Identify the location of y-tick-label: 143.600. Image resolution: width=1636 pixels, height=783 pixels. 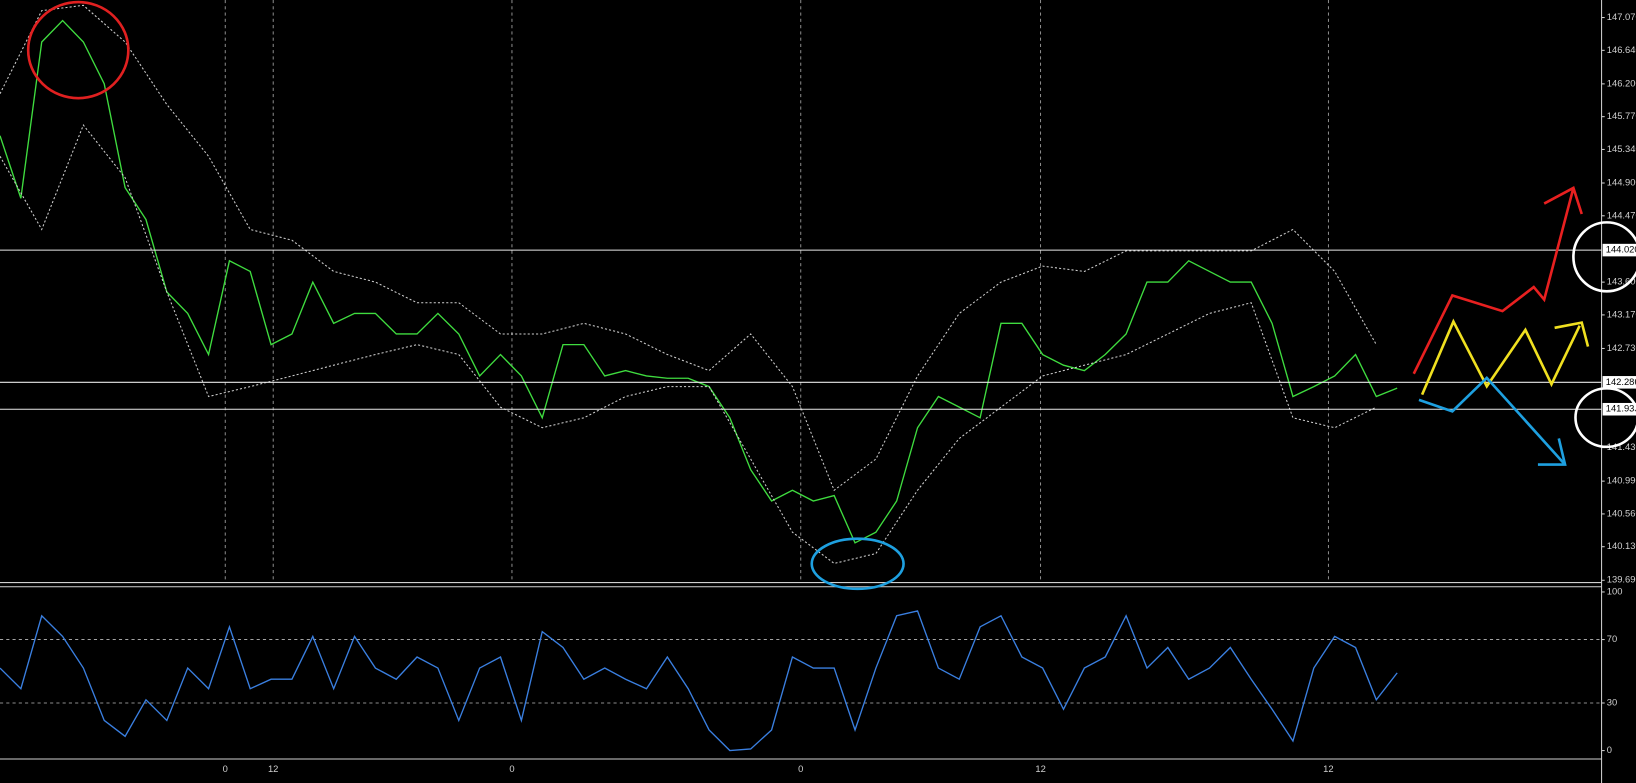
(1621, 281).